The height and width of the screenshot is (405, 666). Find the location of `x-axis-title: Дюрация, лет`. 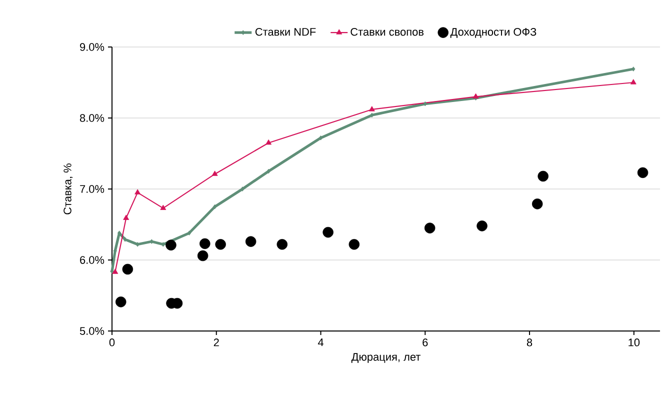

x-axis-title: Дюрация, лет is located at coordinates (386, 358).